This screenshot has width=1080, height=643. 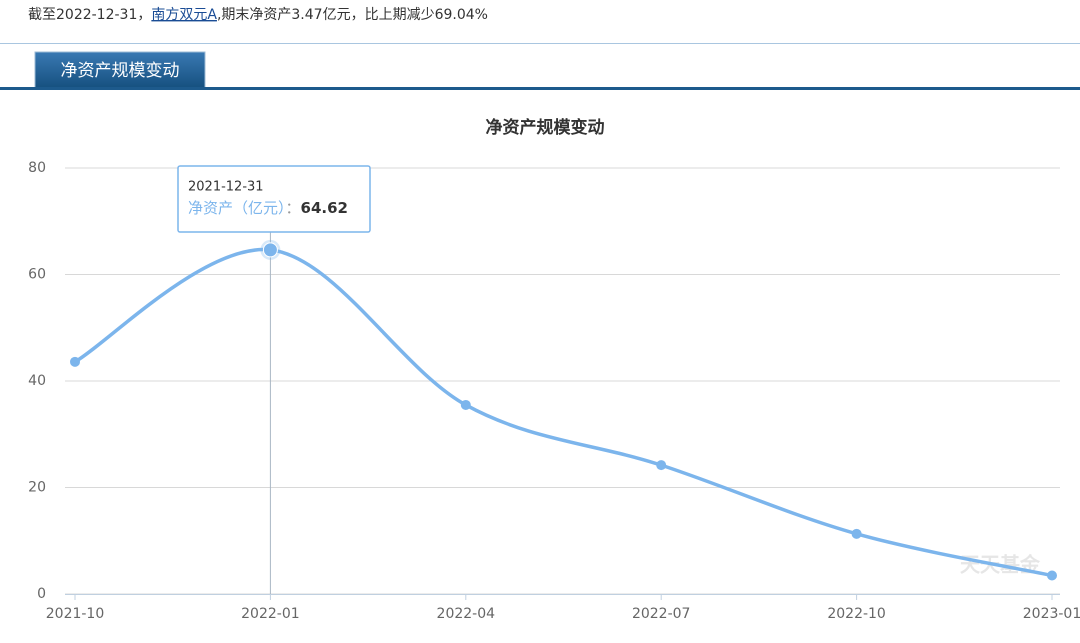 I want to click on y-tick-label: 60, so click(x=37, y=275).